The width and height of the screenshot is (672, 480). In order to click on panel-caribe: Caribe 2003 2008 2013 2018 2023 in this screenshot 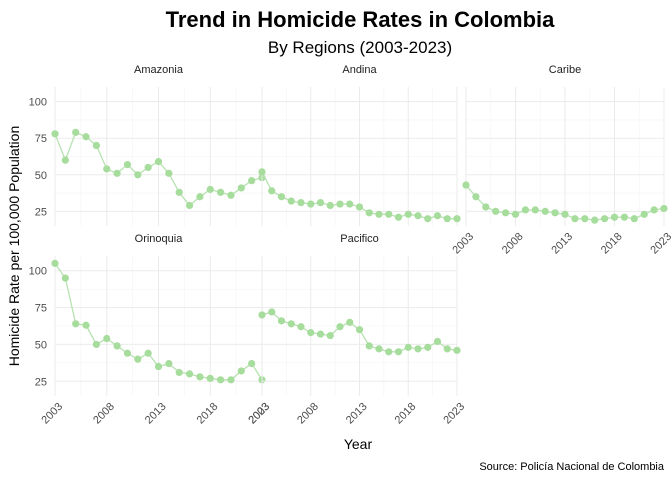, I will do `click(561, 160)`.